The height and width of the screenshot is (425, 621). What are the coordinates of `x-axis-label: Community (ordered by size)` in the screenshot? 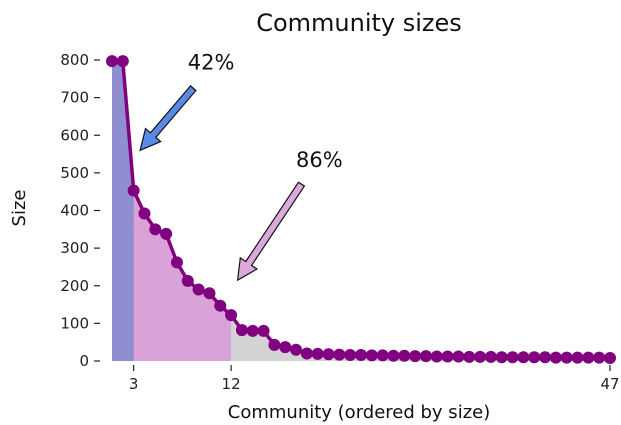 It's located at (359, 412).